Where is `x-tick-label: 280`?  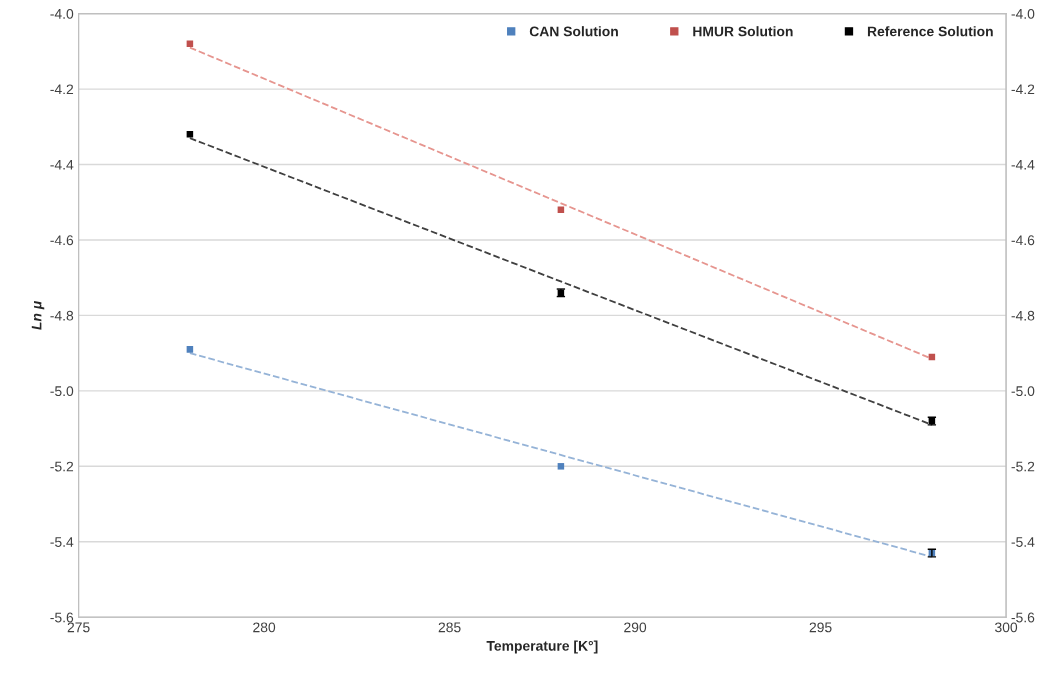
x-tick-label: 280 is located at coordinates (264, 627).